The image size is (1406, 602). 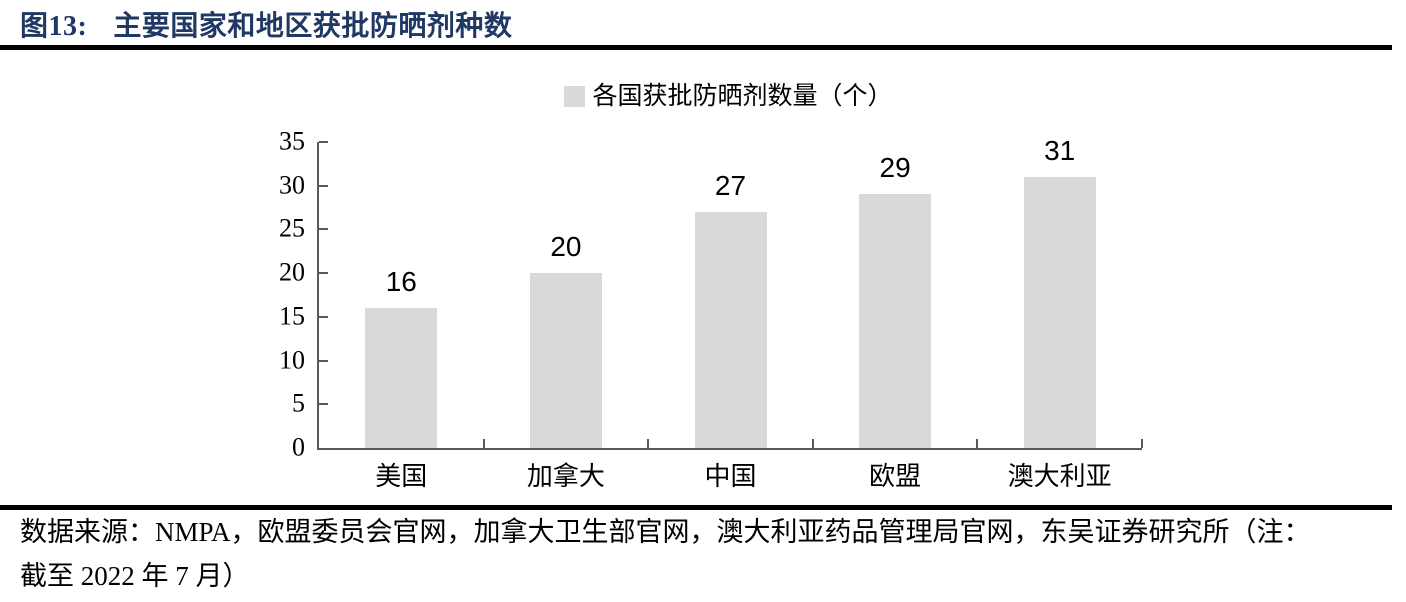 I want to click on legend-color-swatch-icon, so click(x=575, y=96).